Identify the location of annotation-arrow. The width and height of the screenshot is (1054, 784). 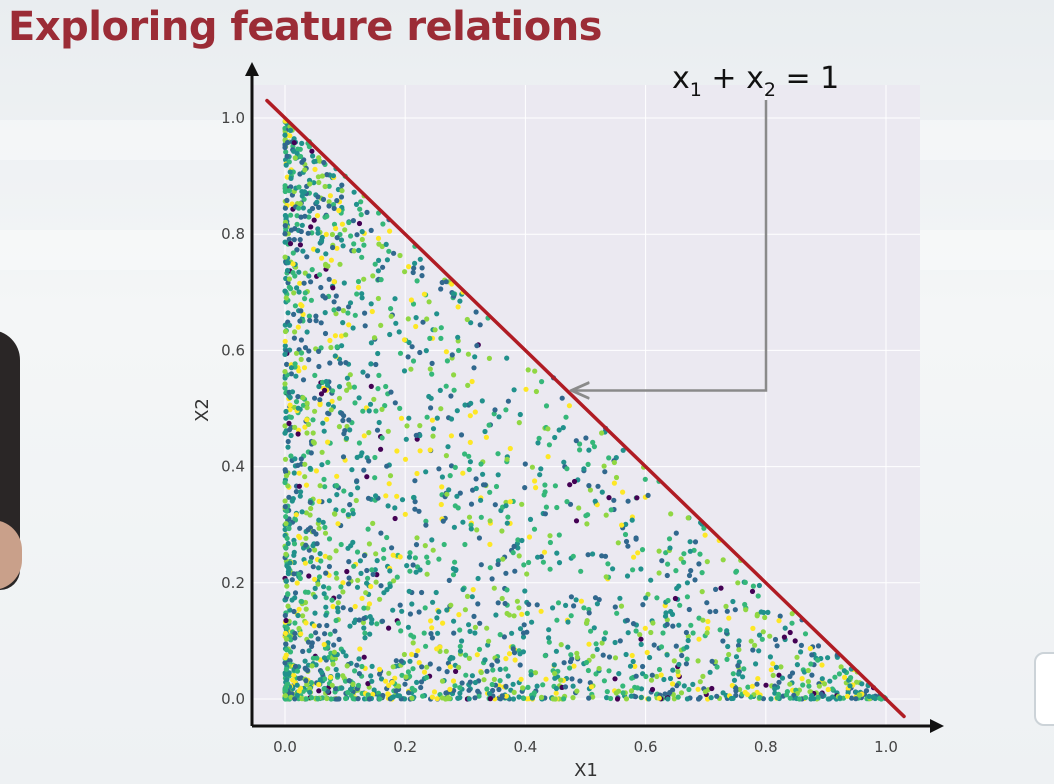
(669, 245).